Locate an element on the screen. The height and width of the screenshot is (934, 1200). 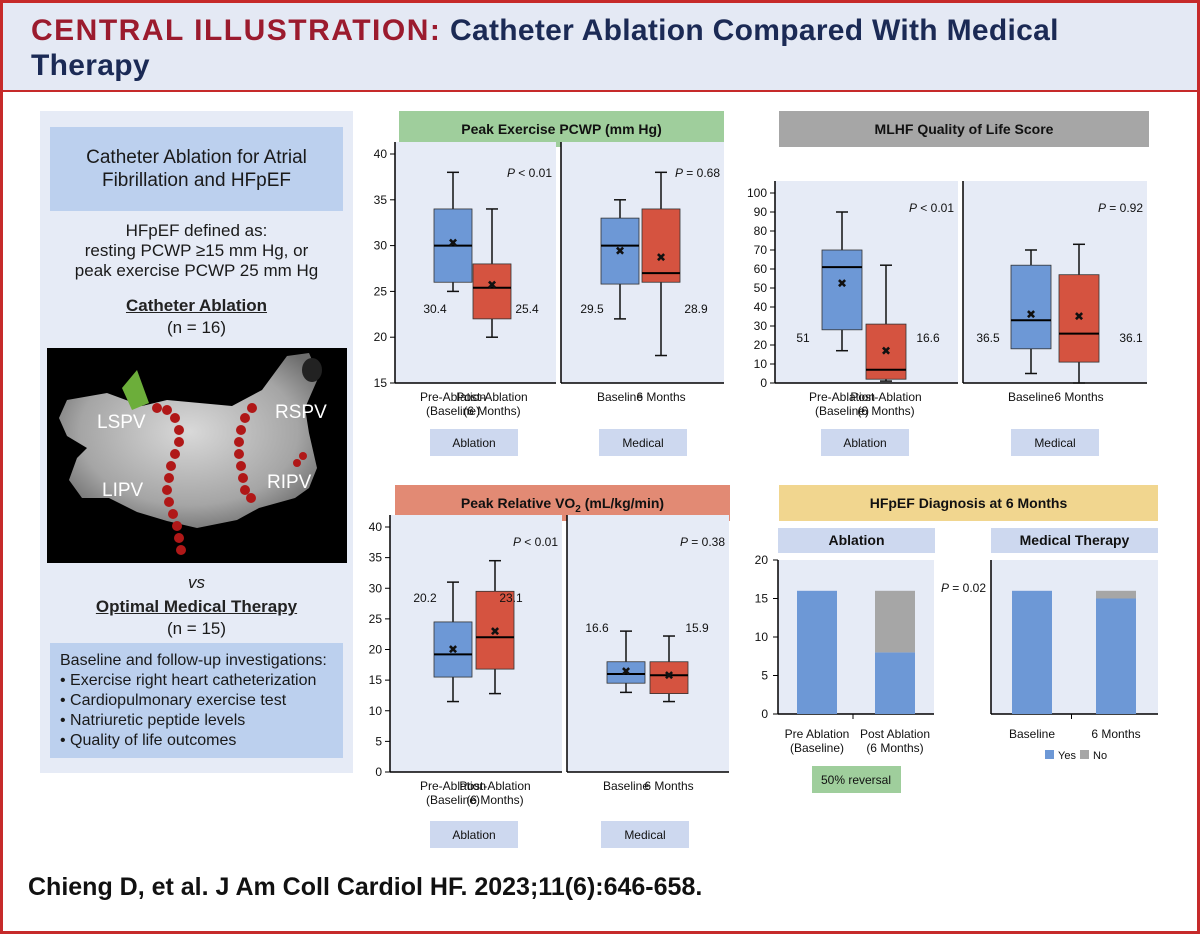
y-tick-label: 90 is located at coordinates (761, 212).